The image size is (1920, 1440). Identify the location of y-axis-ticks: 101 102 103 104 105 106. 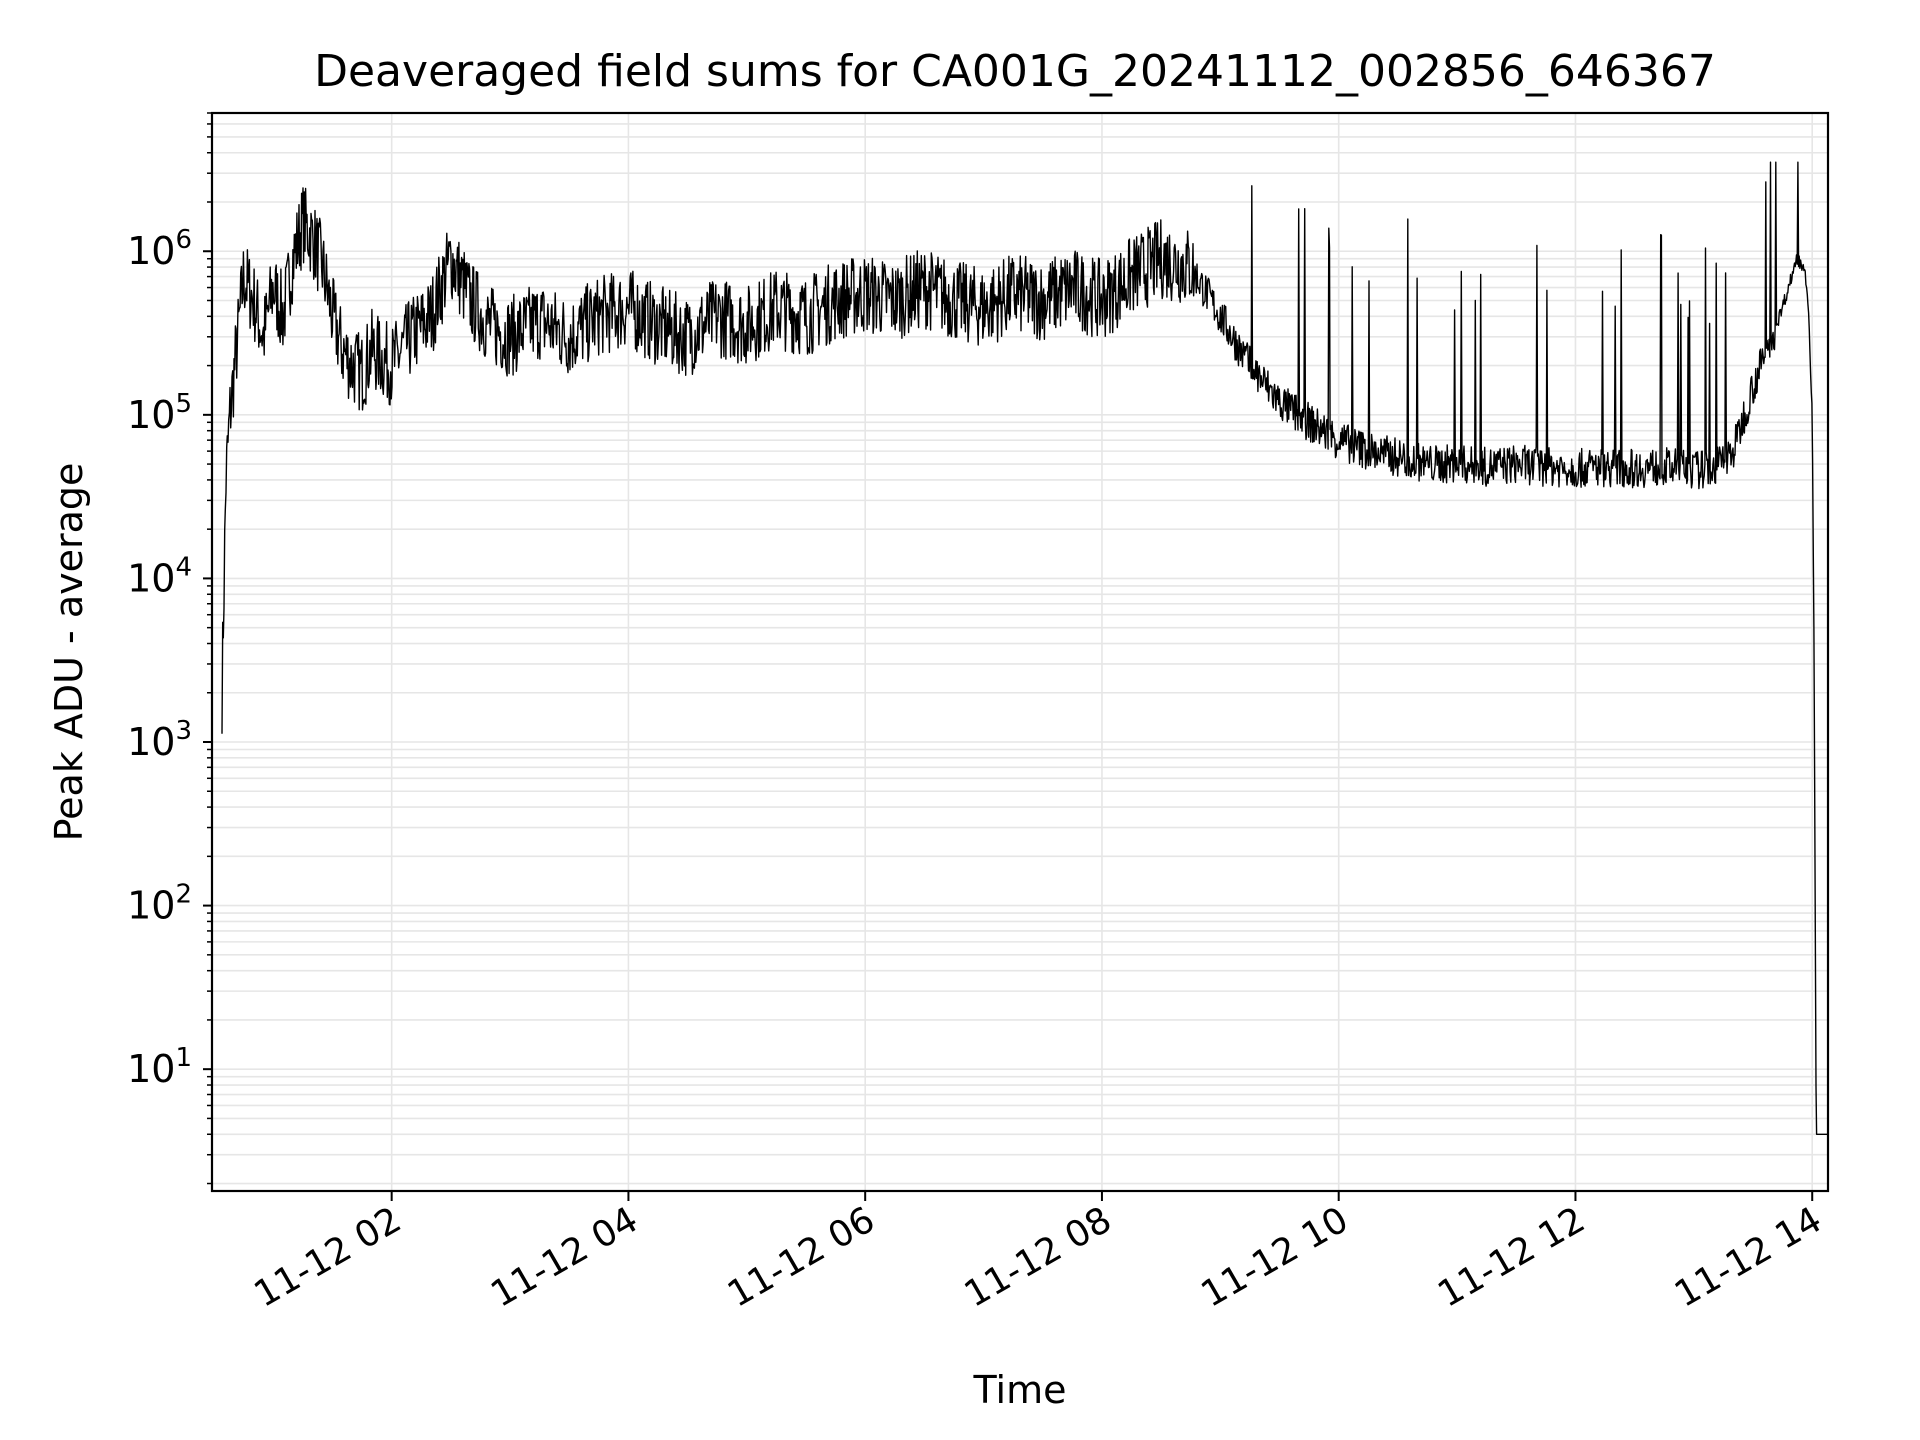
(169, 648).